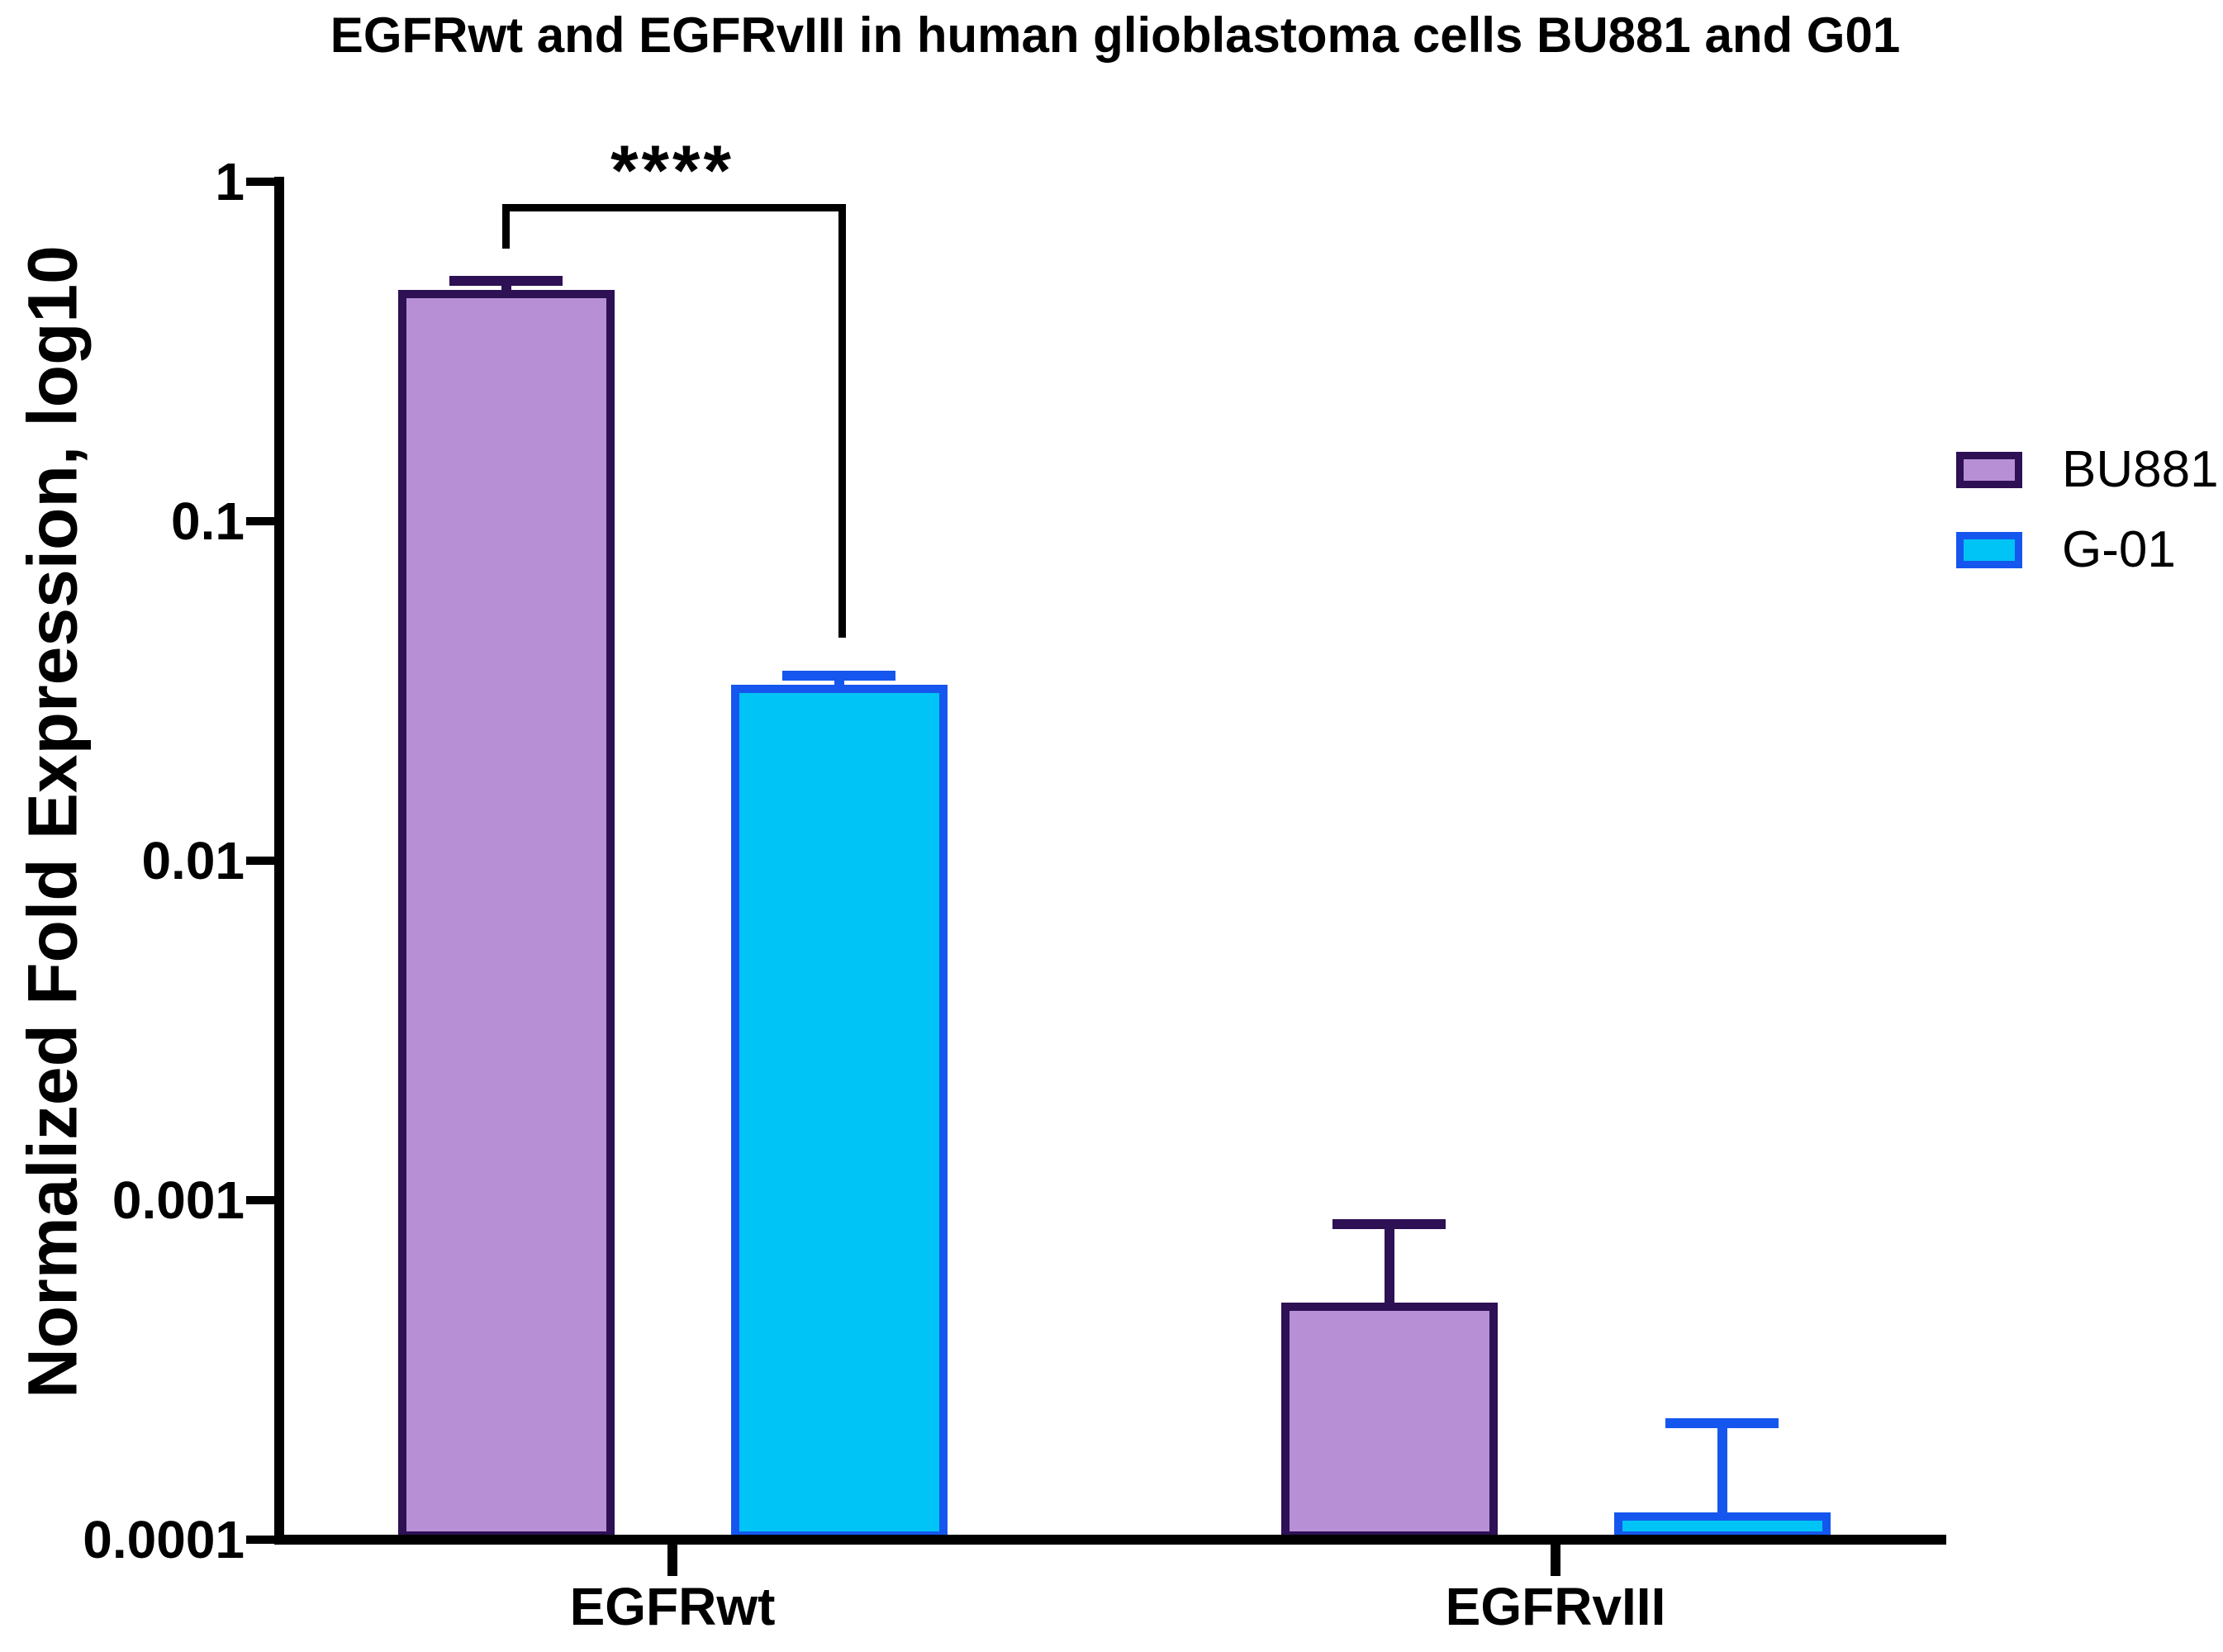 Image resolution: width=2223 pixels, height=1652 pixels. Describe the element at coordinates (839, 1112) in the screenshot. I see `bar-g01-egfrwt` at that location.